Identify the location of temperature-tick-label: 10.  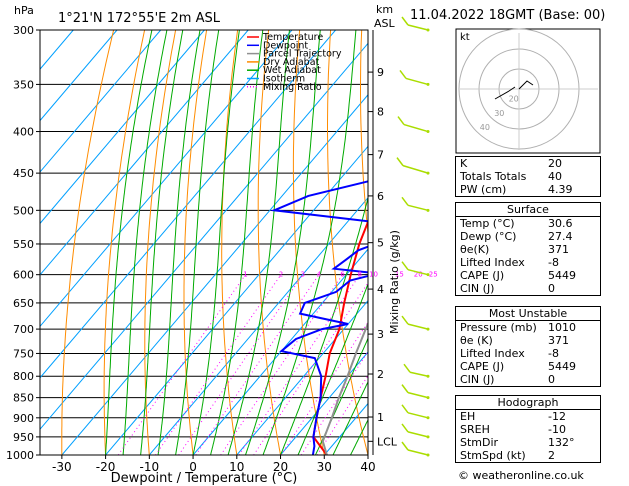
(236, 467).